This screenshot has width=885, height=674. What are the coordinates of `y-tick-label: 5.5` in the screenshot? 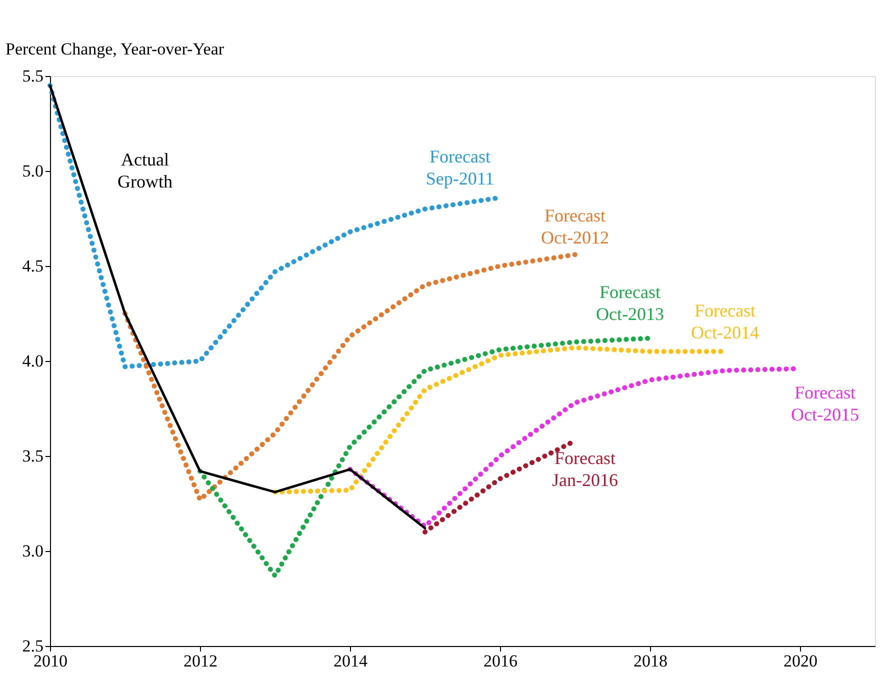 It's located at (33, 76).